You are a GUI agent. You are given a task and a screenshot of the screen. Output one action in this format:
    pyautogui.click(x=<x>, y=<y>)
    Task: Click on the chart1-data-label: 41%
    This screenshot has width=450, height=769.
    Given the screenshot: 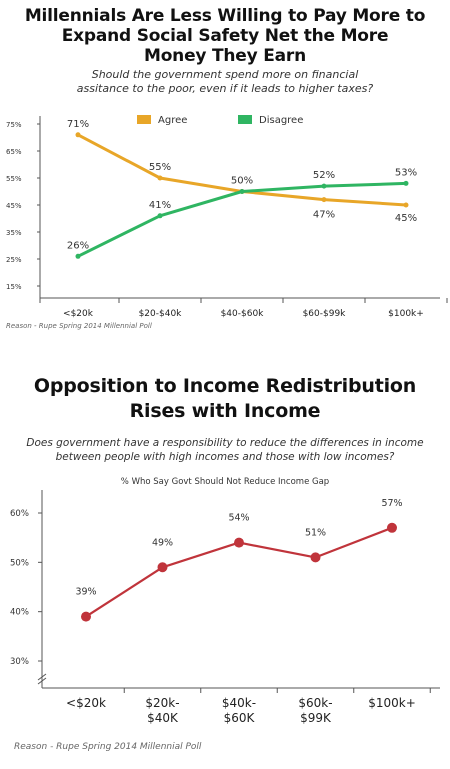 What is the action you would take?
    pyautogui.click(x=160, y=205)
    